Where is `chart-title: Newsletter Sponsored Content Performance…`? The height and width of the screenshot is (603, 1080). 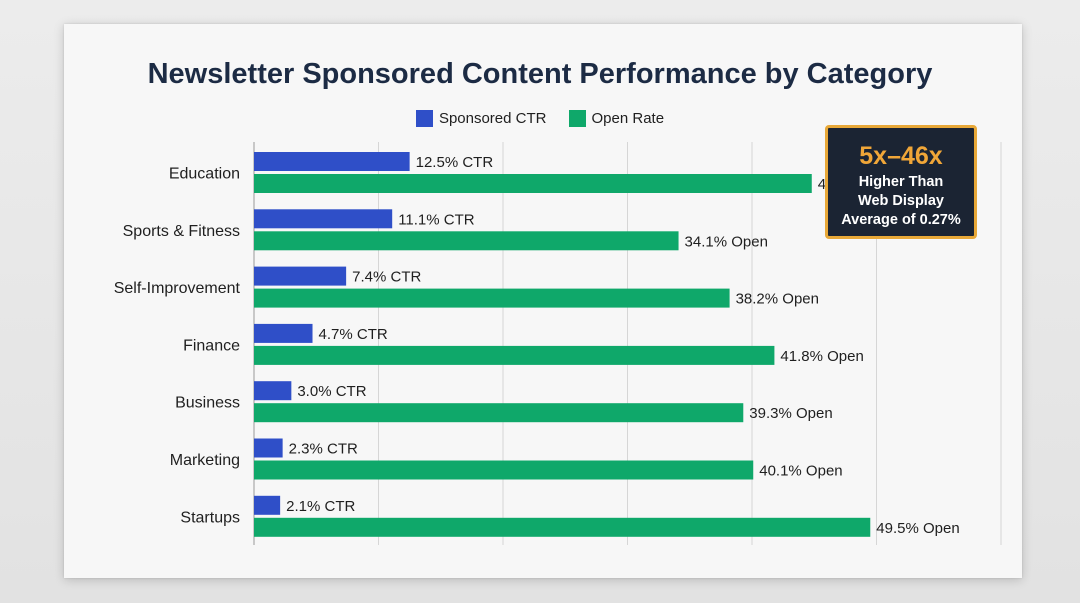 chart-title: Newsletter Sponsored Content Performance… is located at coordinates (540, 74).